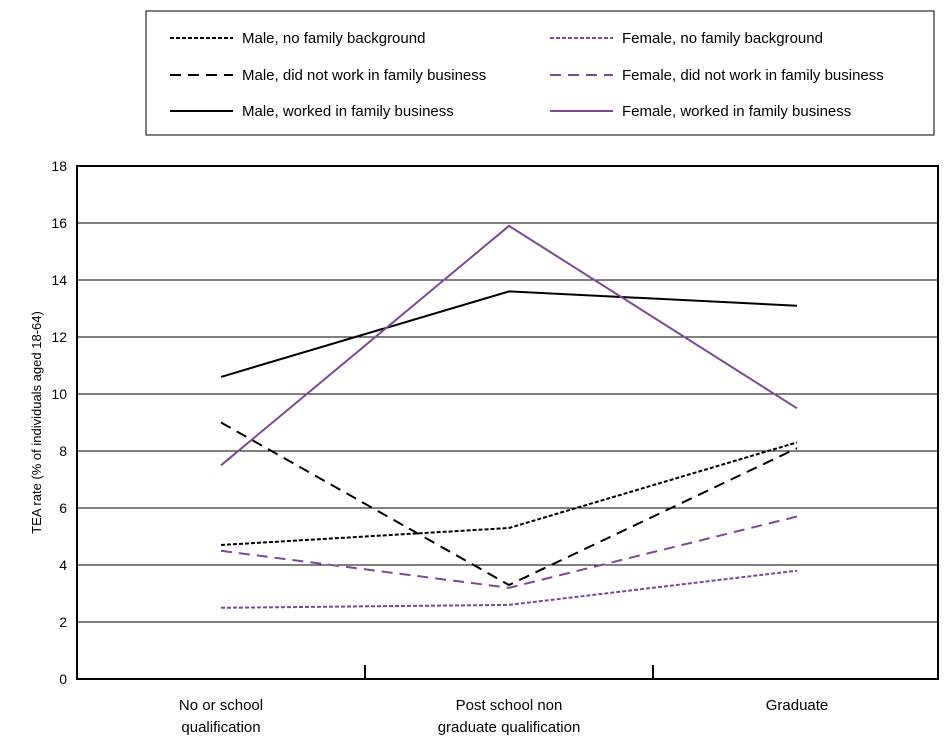  I want to click on y-tick-label: 16, so click(59, 223).